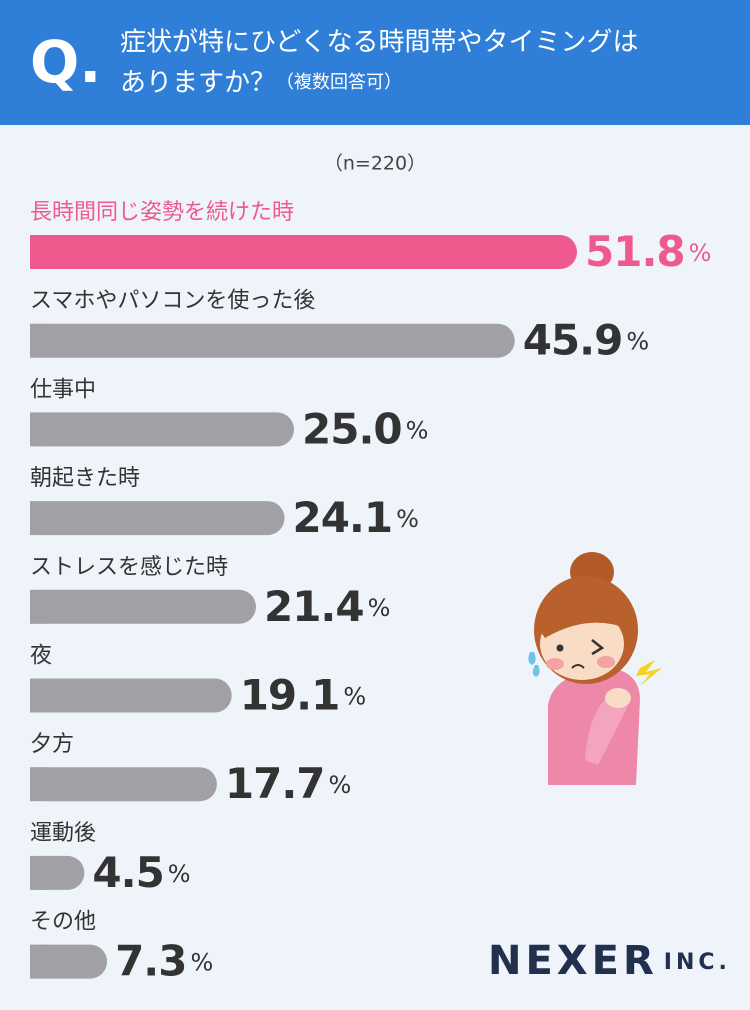  Describe the element at coordinates (635, 251) in the screenshot. I see `value-number: 51.8` at that location.